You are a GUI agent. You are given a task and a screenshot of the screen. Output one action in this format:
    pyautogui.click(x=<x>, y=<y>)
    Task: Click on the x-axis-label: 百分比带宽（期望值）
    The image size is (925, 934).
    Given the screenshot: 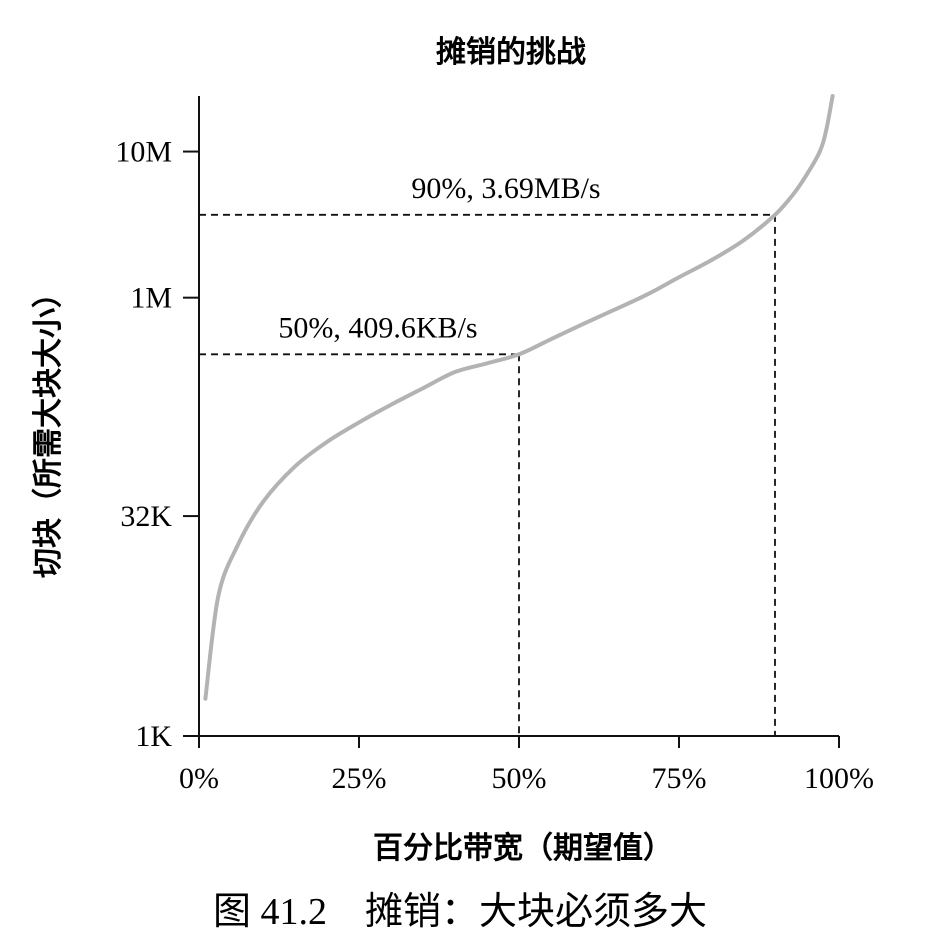 What is the action you would take?
    pyautogui.click(x=523, y=848)
    